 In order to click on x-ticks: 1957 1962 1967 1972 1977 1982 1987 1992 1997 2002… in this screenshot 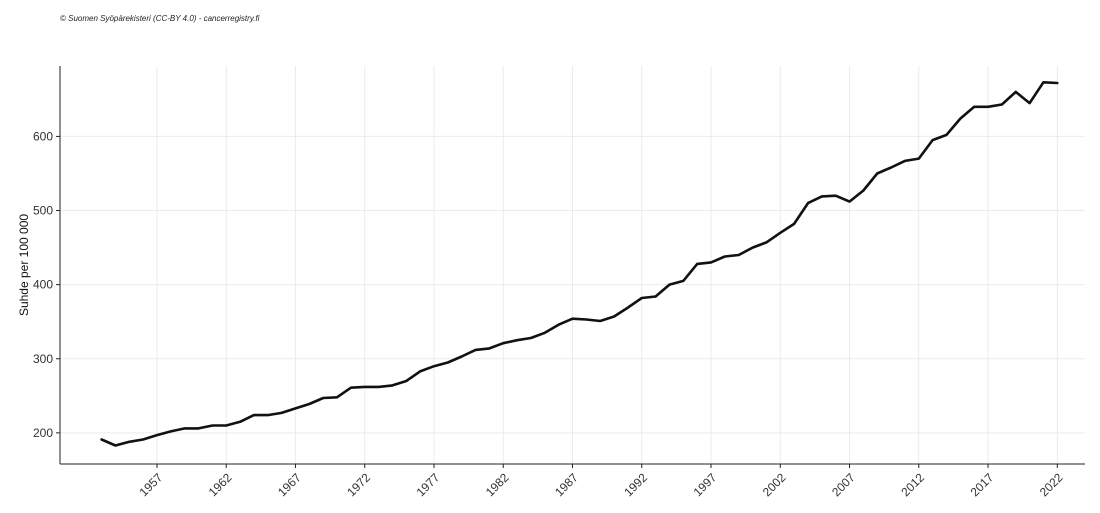, I will do `click(601, 481)`.